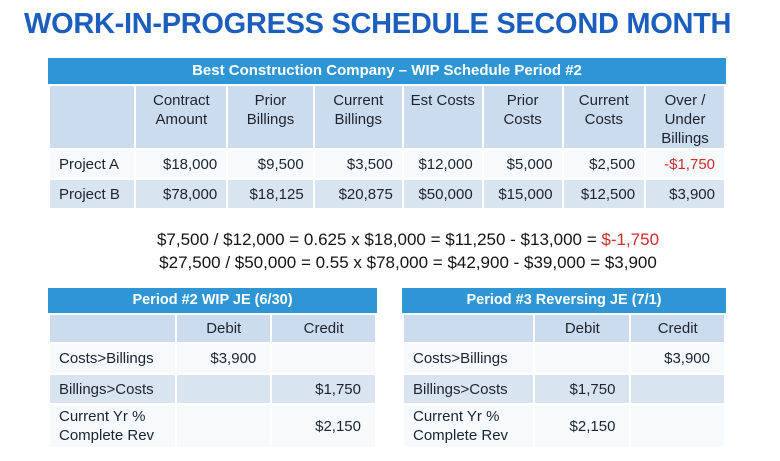 The width and height of the screenshot is (780, 461). What do you see at coordinates (604, 164) in the screenshot?
I see `project-a-current-costs: $2,500` at bounding box center [604, 164].